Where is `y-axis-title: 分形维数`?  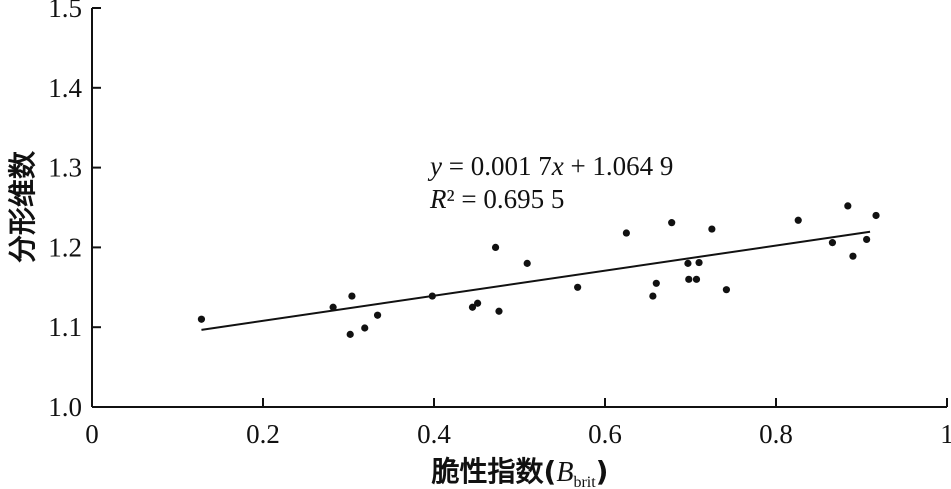
y-axis-title: 分形维数 is located at coordinates (22, 206).